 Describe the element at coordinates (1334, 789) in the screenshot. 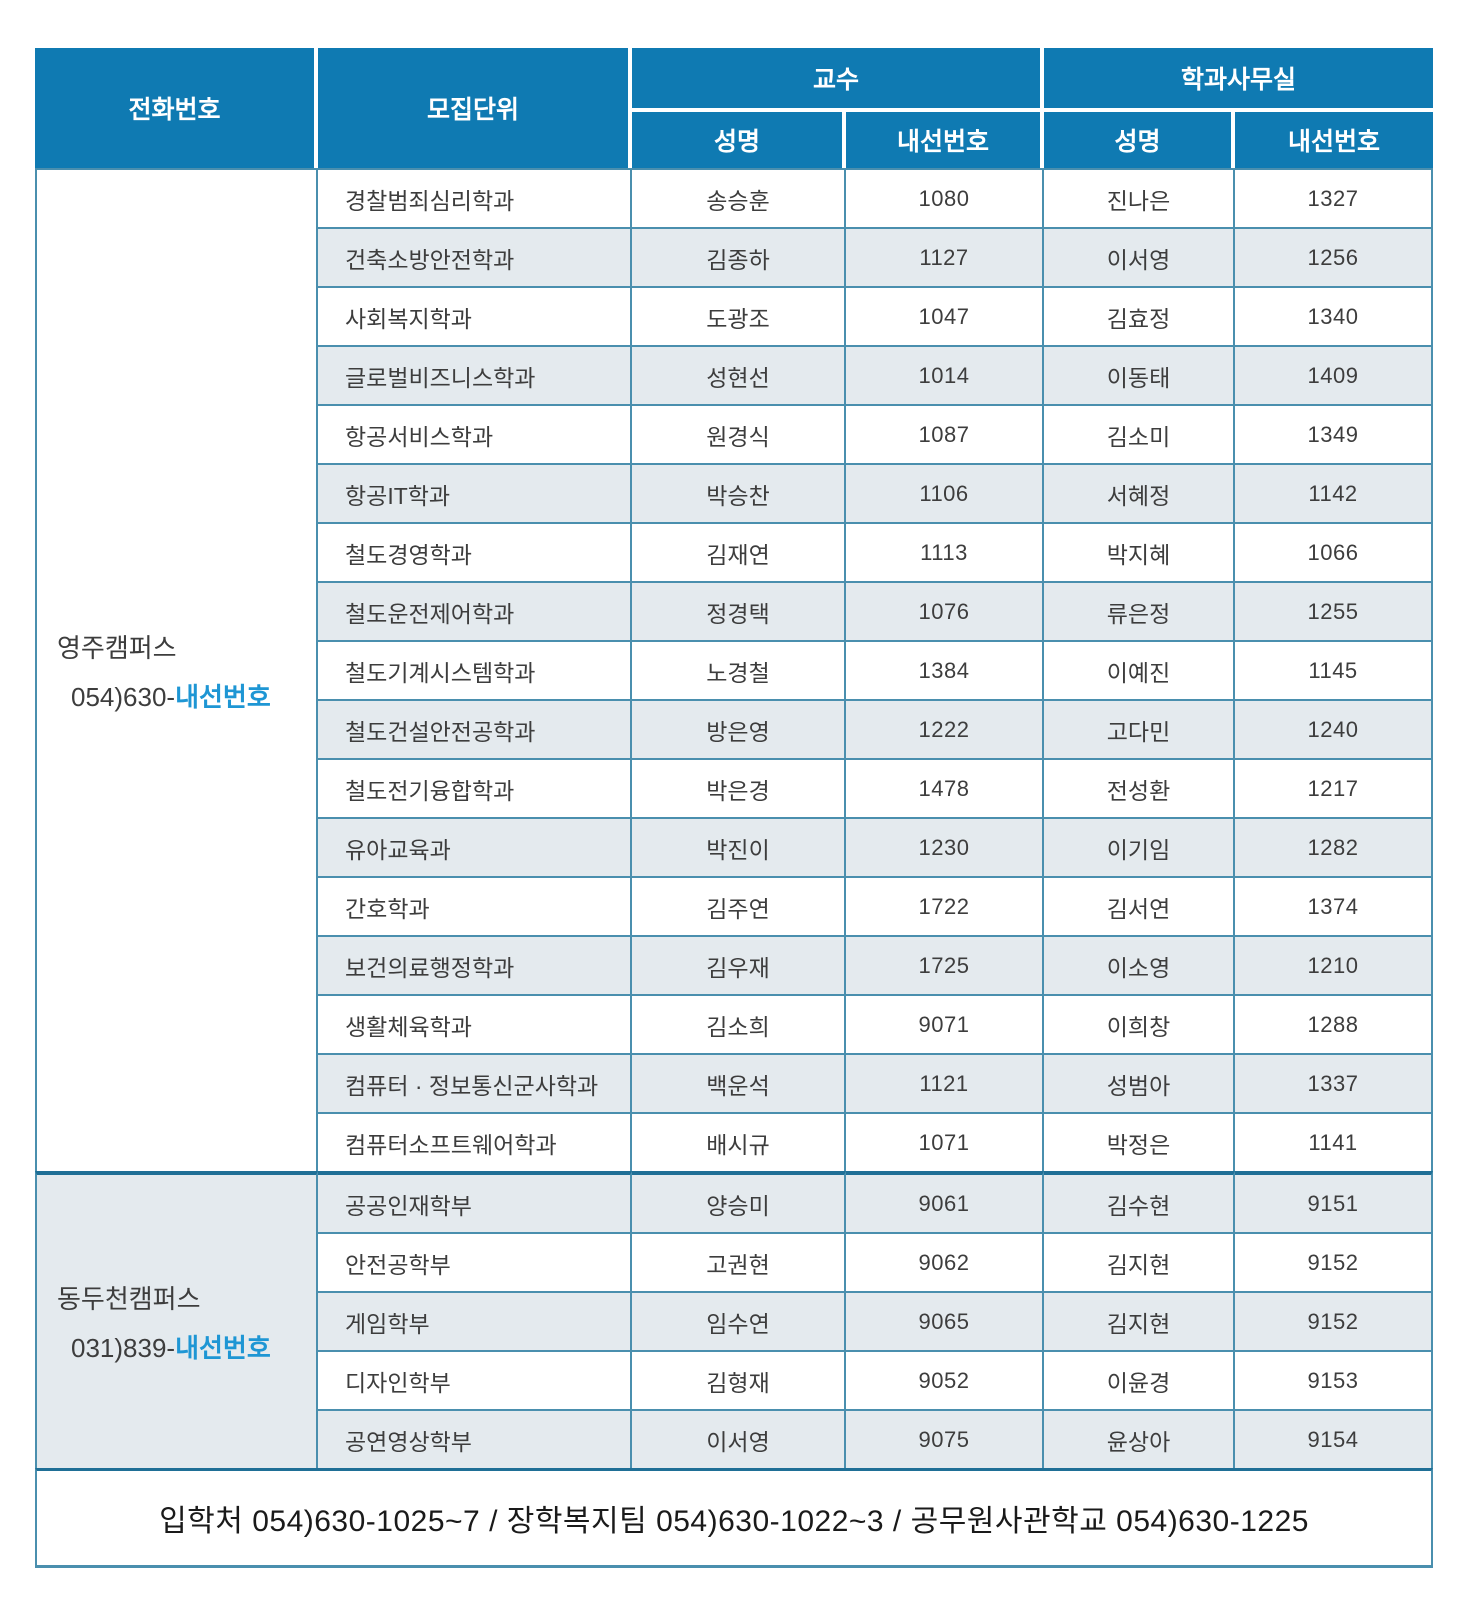

I see `office-extension-cell: 1217` at that location.